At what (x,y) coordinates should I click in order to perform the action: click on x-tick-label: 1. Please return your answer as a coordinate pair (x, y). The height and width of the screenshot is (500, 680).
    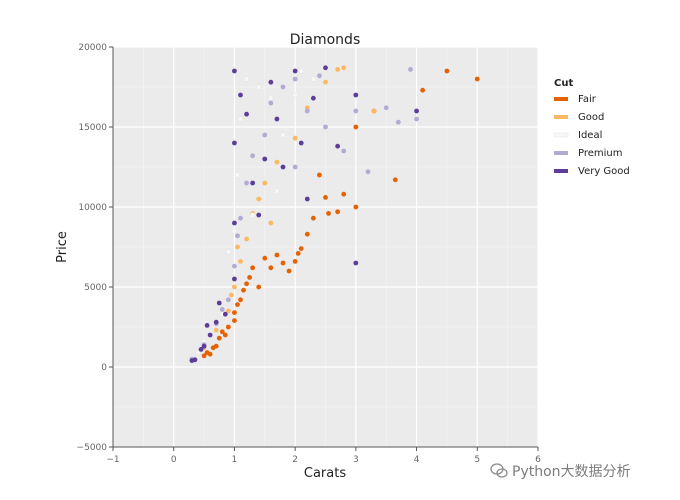
    Looking at the image, I should click on (235, 460).